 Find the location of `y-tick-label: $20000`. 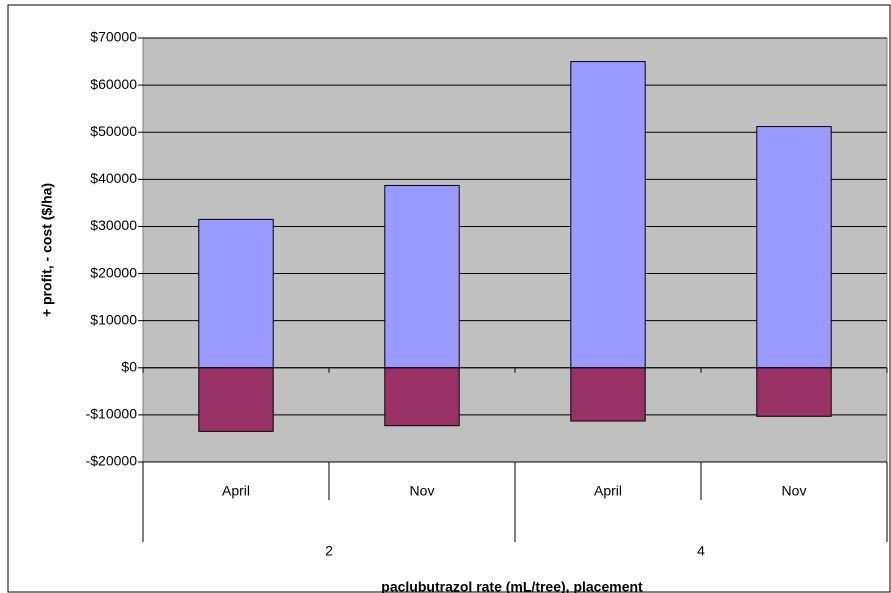

y-tick-label: $20000 is located at coordinates (113, 272).